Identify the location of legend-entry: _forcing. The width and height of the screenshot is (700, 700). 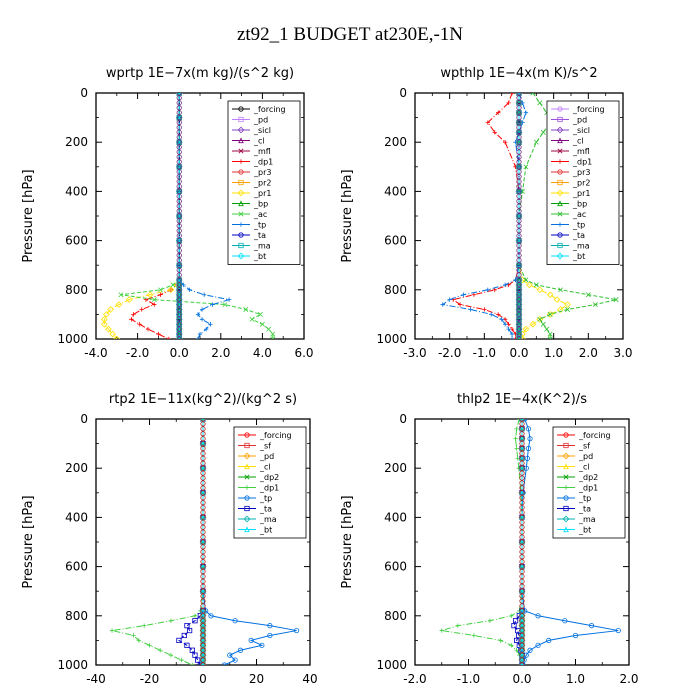
(578, 109).